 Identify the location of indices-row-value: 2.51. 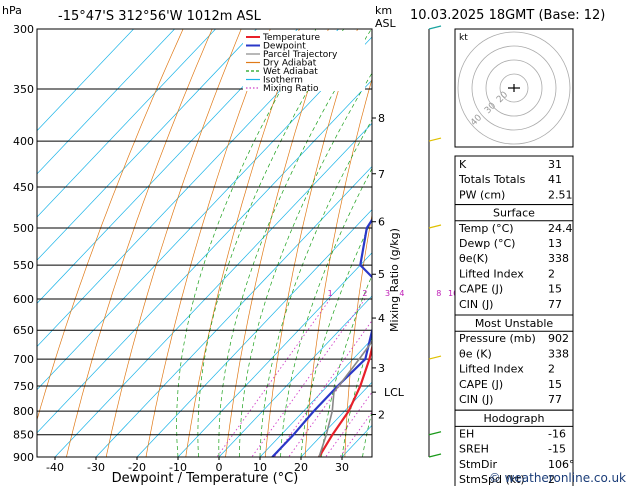
(560, 194).